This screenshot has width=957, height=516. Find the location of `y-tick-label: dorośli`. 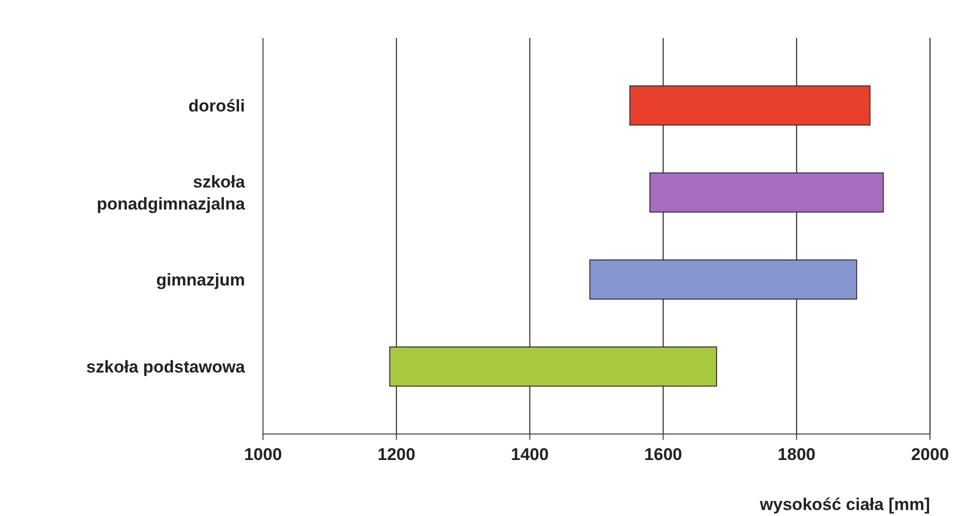

y-tick-label: dorośli is located at coordinates (216, 106).